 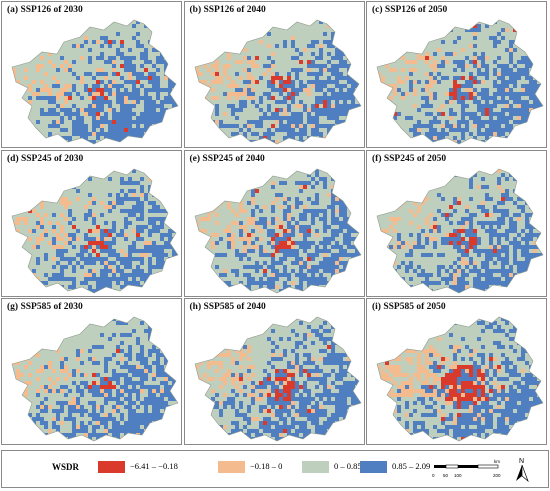 What do you see at coordinates (45, 158) in the screenshot?
I see `panel-title: (d) SSP245 of 2030` at bounding box center [45, 158].